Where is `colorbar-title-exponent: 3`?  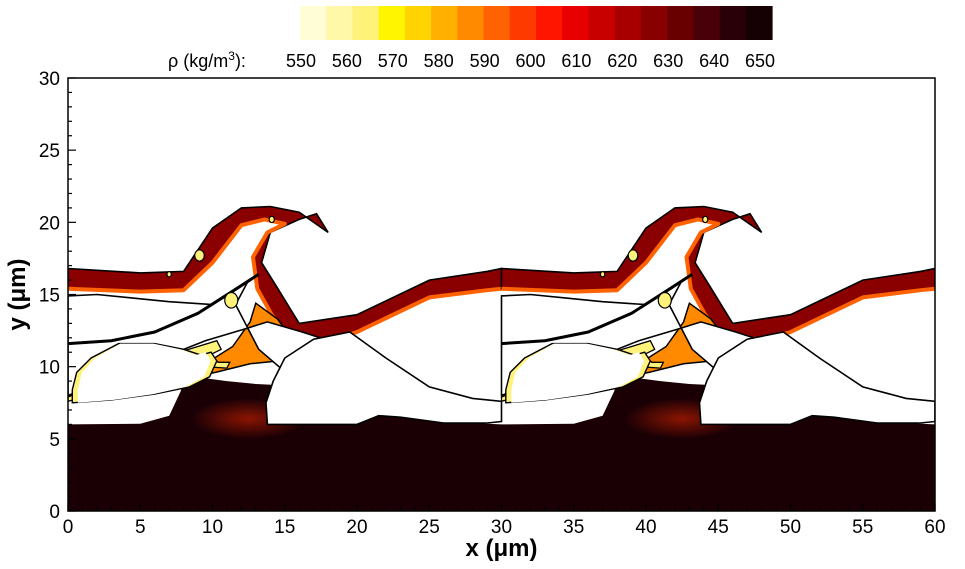
colorbar-title-exponent: 3 is located at coordinates (231, 56).